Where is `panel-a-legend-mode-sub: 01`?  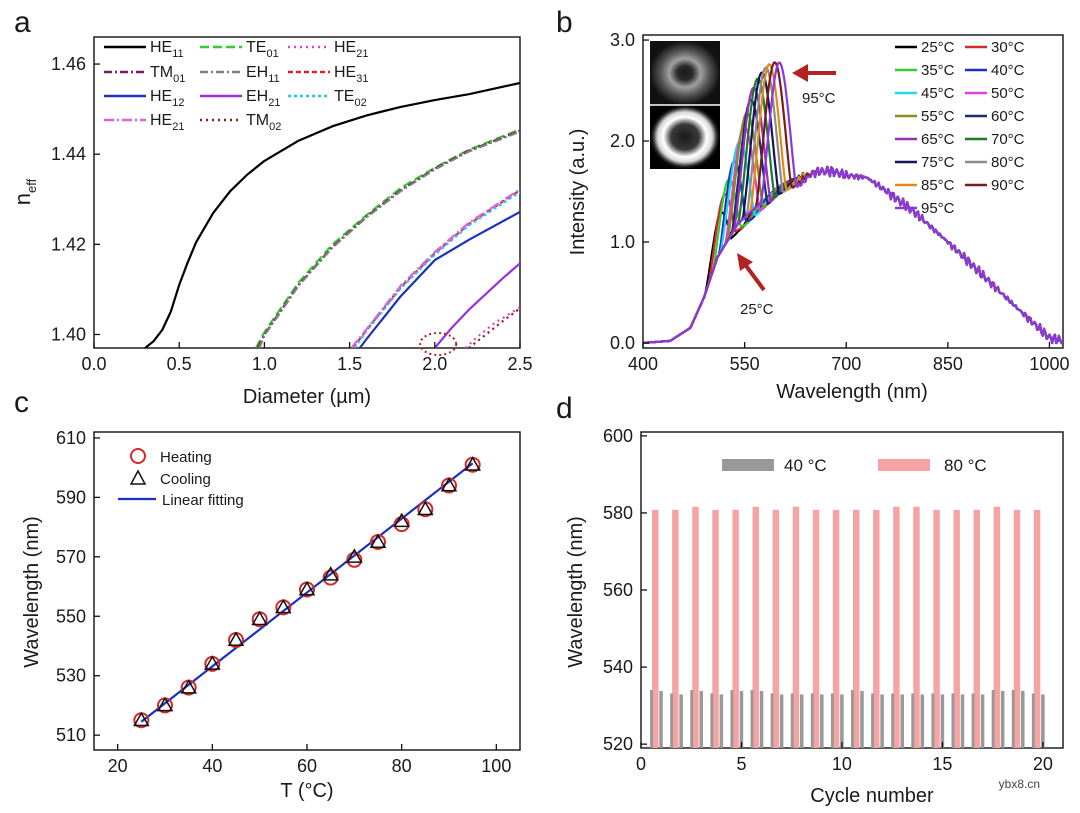 panel-a-legend-mode-sub: 01 is located at coordinates (179, 79).